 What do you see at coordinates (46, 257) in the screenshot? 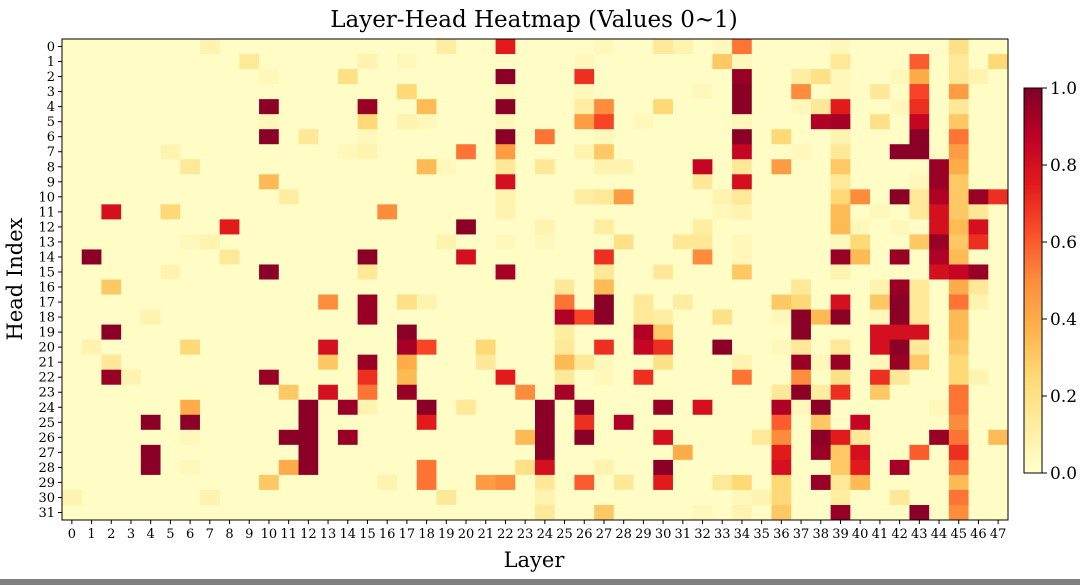
I see `y-tick-label: 14` at bounding box center [46, 257].